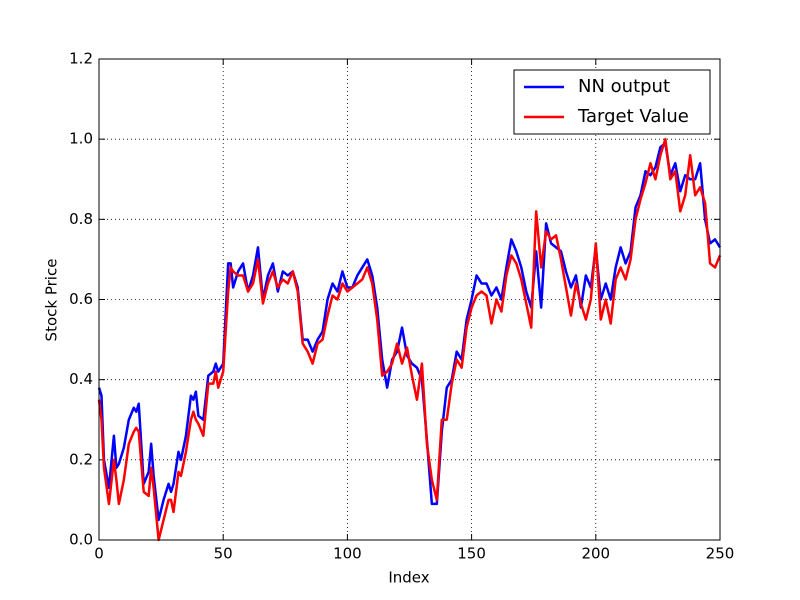 This screenshot has height=600, width=800. Describe the element at coordinates (52, 300) in the screenshot. I see `y-axis-label: Stock Price` at that location.